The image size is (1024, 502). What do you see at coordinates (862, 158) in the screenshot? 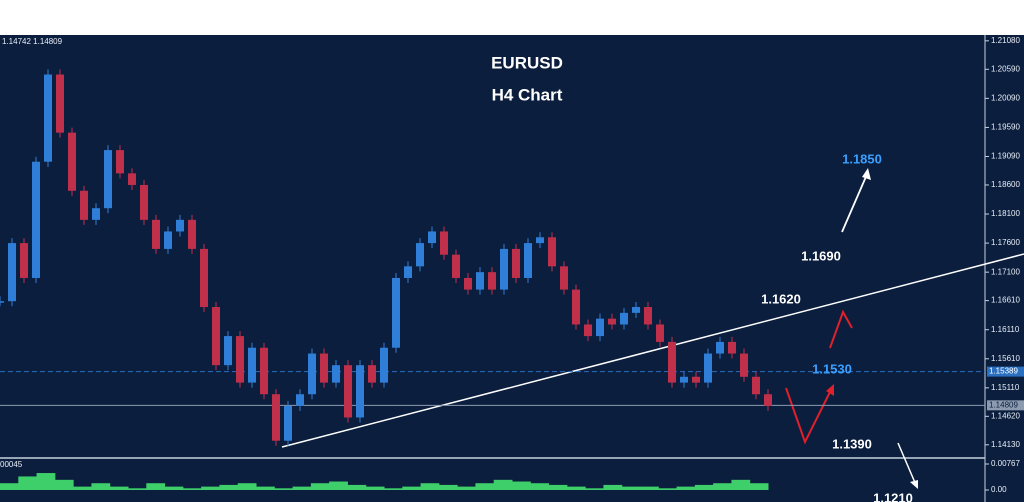
I see `annotation: 1.1850` at bounding box center [862, 158].